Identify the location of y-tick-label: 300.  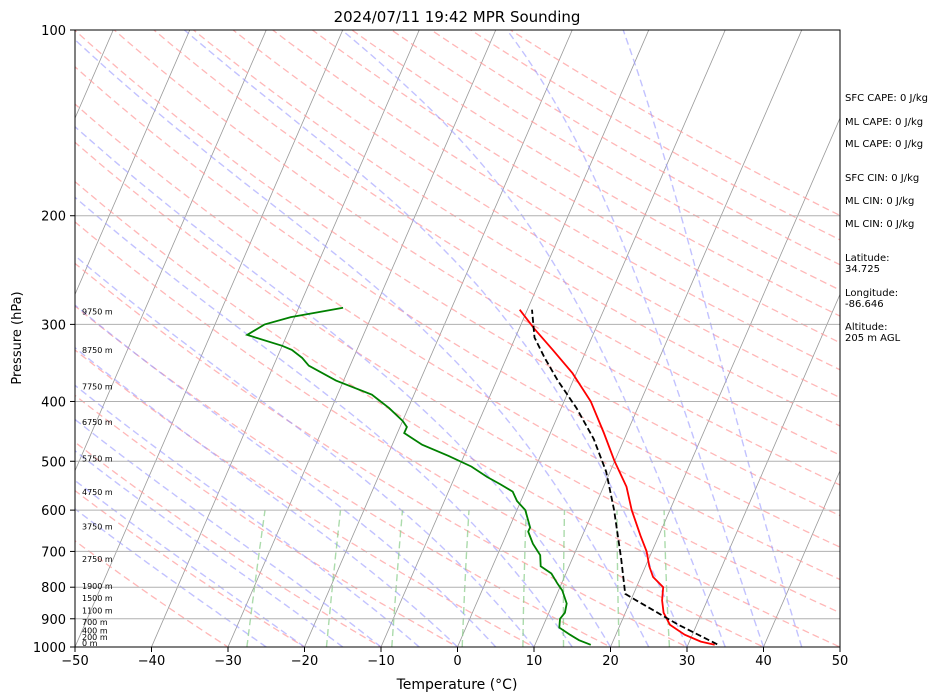
(53, 325).